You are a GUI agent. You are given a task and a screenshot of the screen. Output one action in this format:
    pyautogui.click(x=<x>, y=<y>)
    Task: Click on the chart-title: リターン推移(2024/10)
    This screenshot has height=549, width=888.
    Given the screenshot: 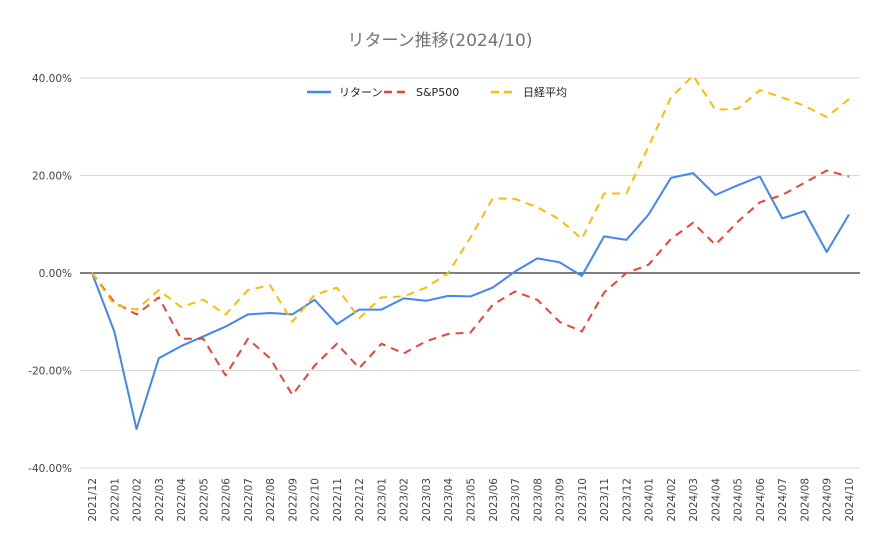 What is the action you would take?
    pyautogui.click(x=439, y=41)
    